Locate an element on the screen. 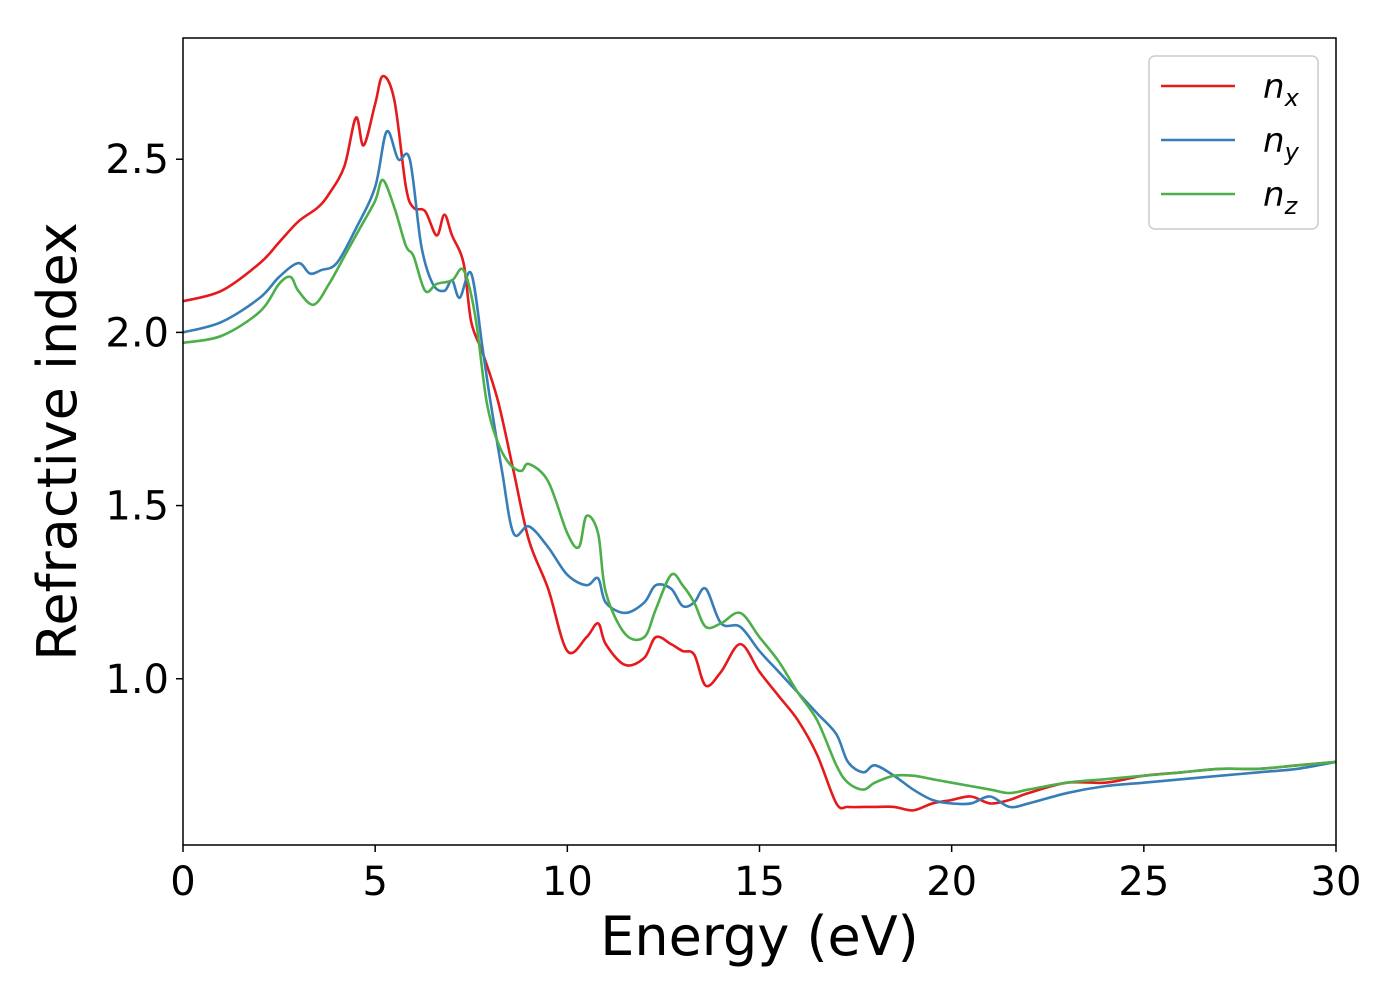 The image size is (1400, 1000). legend-box is located at coordinates (1233, 142).